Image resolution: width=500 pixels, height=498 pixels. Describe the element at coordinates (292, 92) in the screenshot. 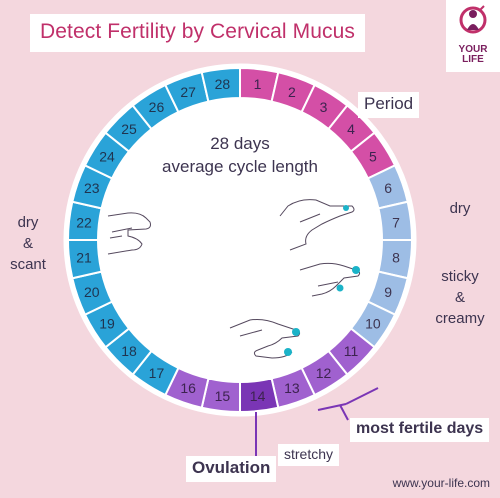

I see `day-number-2: 2` at that location.